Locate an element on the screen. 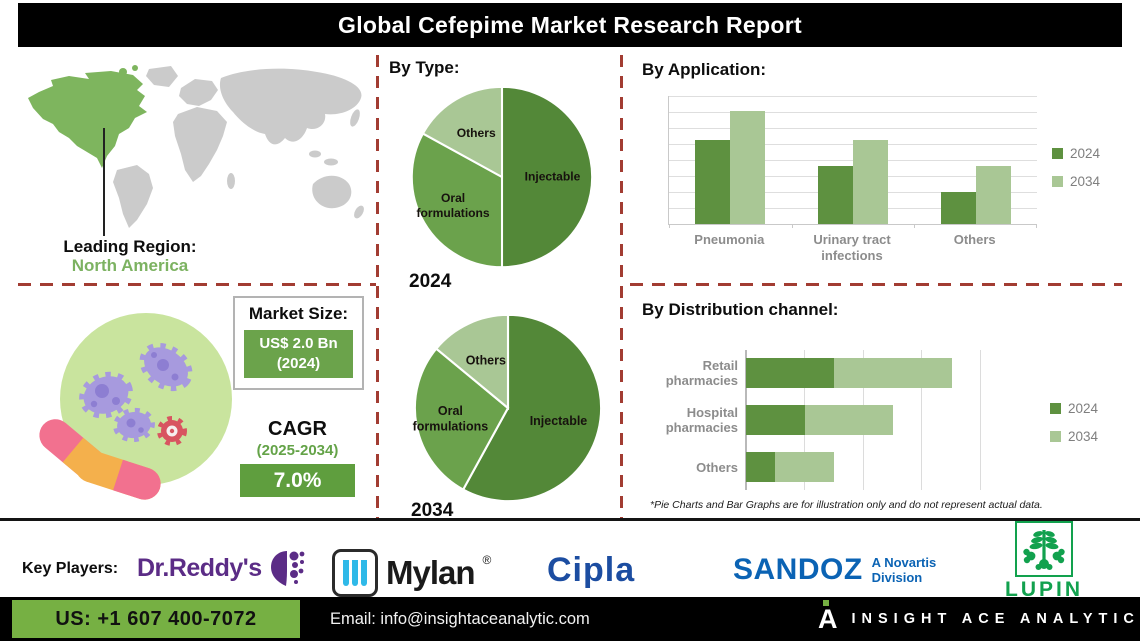 The image size is (1140, 641). mylan-icon is located at coordinates (355, 573).